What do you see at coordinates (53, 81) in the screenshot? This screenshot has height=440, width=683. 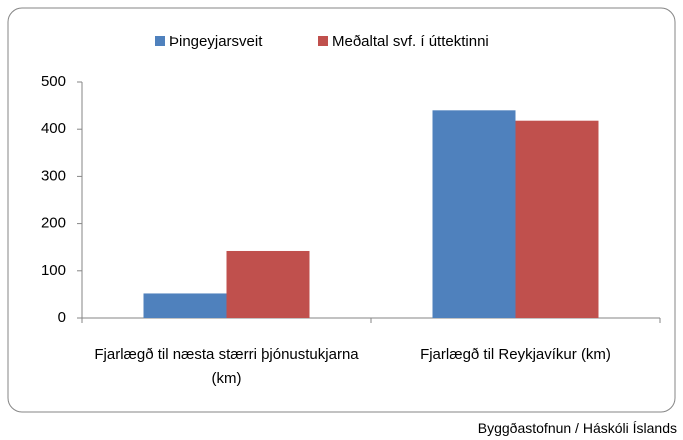 I see `y-tick-label: 500` at bounding box center [53, 81].